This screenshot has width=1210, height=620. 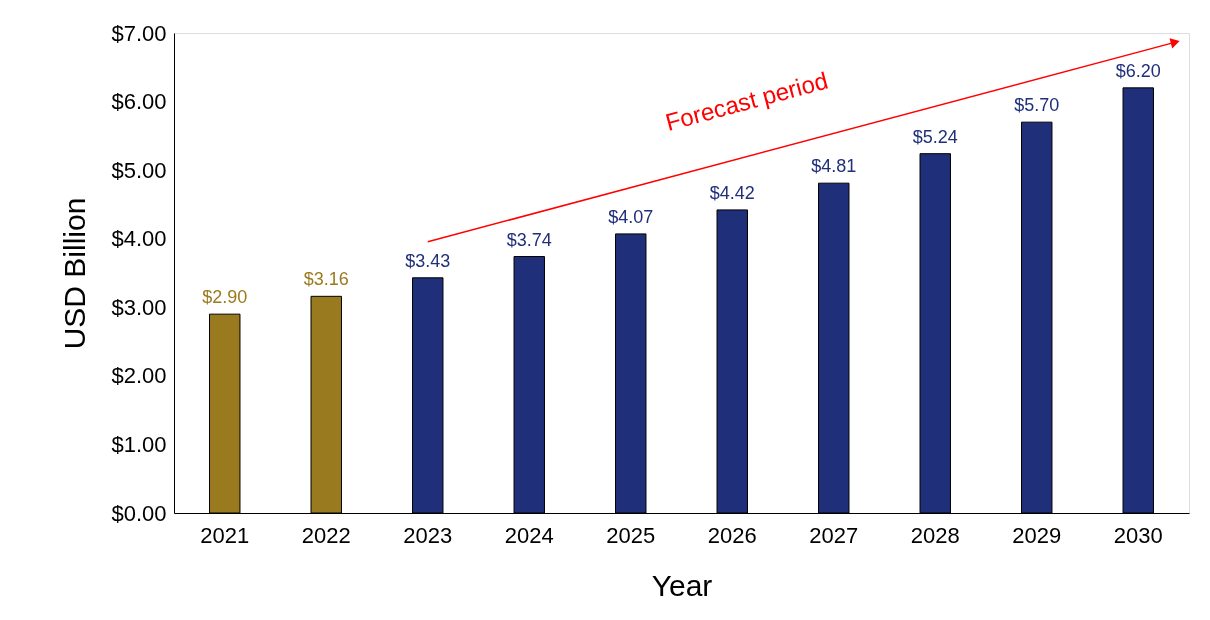 I want to click on y-tick-label: $3.00, so click(x=139, y=307).